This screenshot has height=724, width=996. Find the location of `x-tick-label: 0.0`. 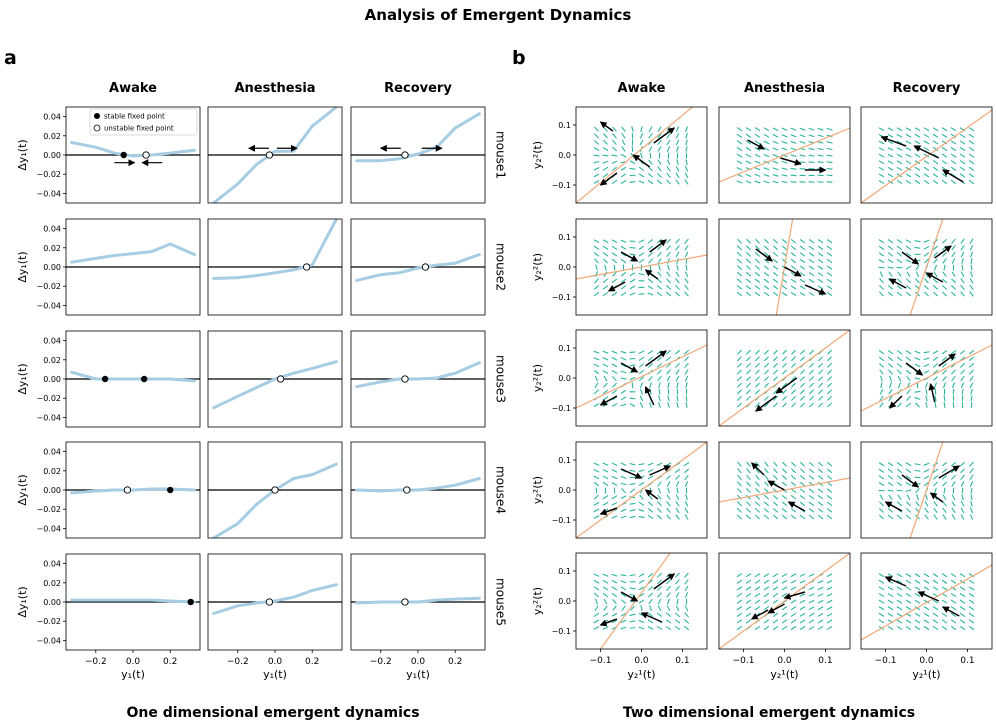

x-tick-label: 0.0 is located at coordinates (418, 662).